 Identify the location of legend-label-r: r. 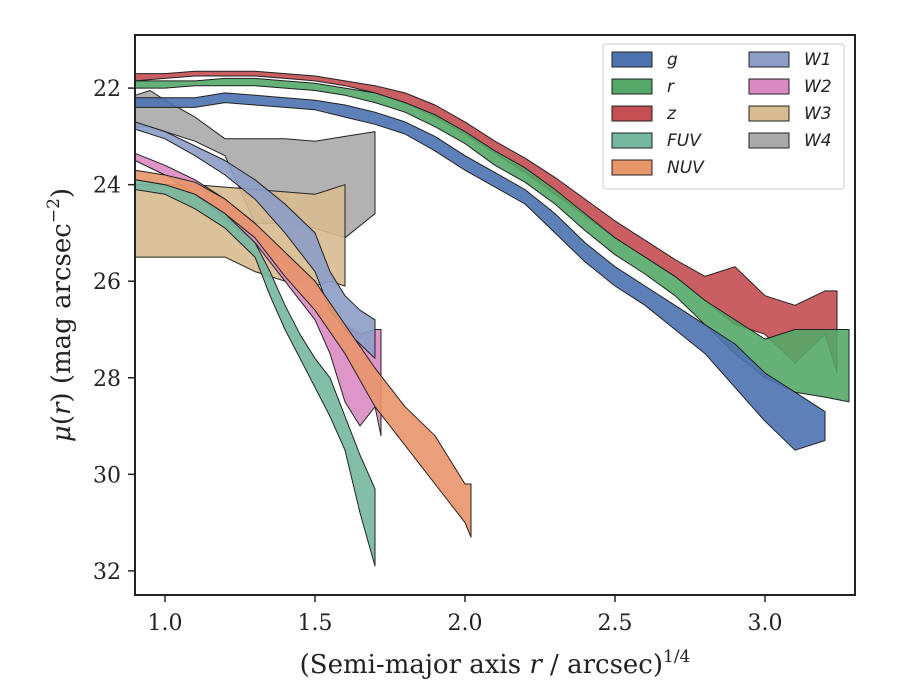
(671, 87).